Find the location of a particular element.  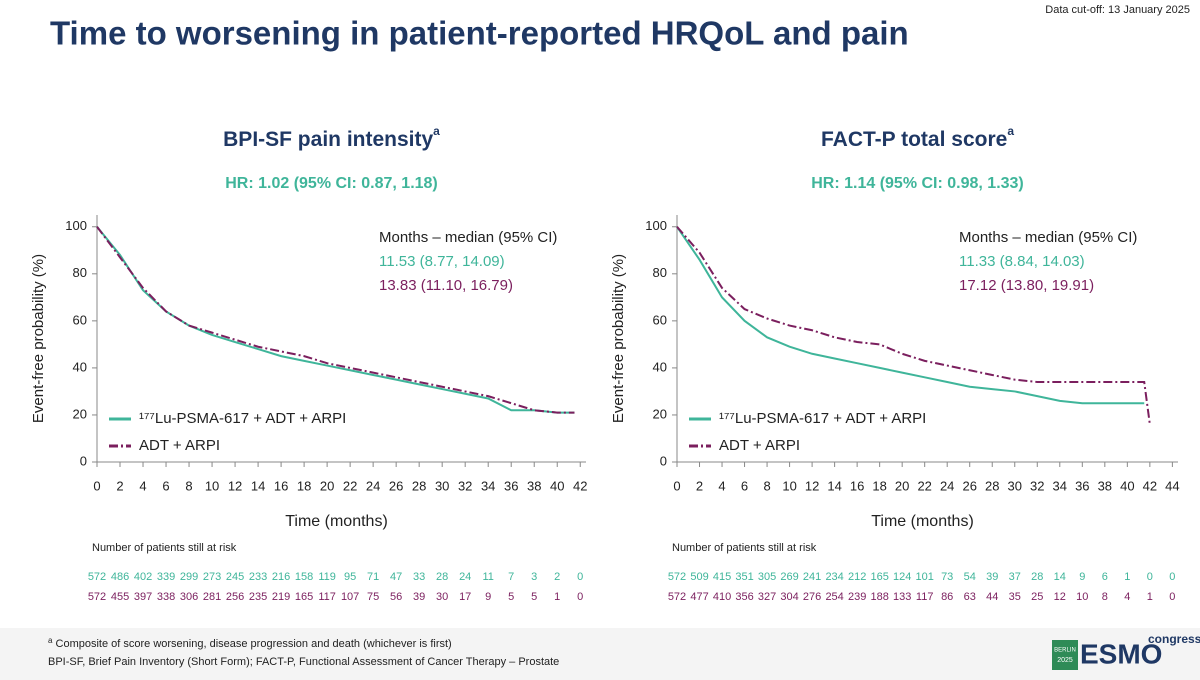

x-tick-label: 44 is located at coordinates (1172, 485).